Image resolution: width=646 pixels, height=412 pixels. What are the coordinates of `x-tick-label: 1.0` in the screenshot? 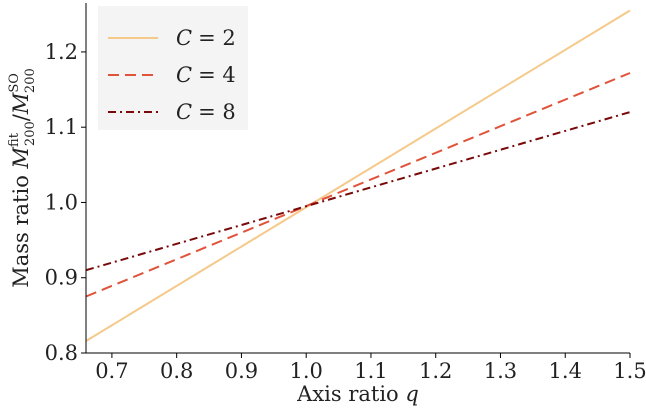 It's located at (305, 371).